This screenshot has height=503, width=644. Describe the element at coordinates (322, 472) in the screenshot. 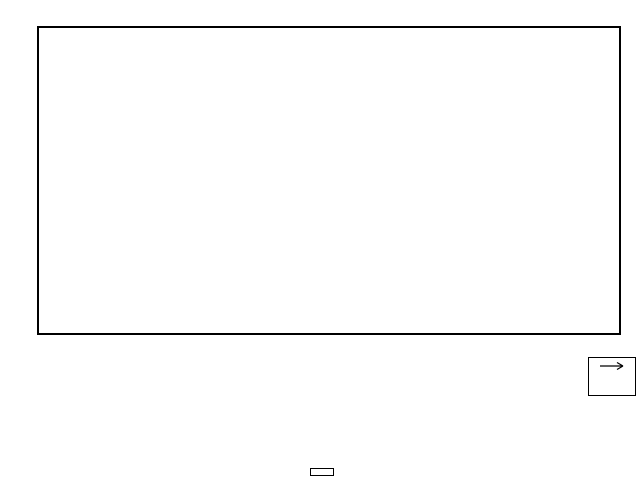

I see `caption-box` at that location.